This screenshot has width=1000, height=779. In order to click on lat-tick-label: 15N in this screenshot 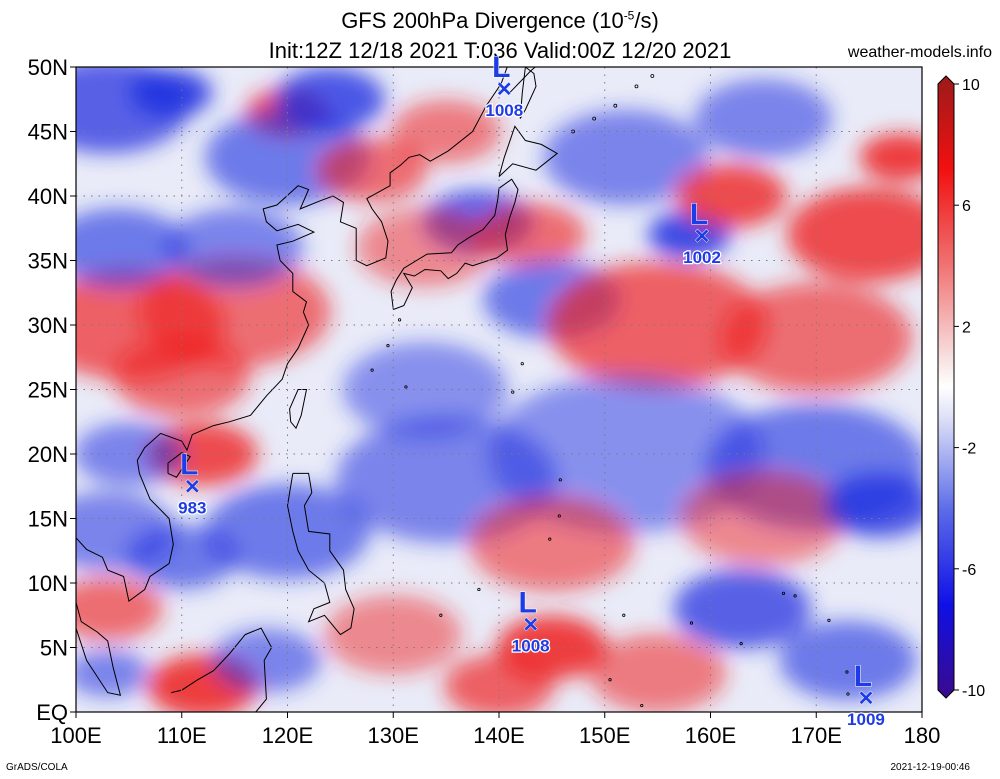, I will do `click(48, 519)`.